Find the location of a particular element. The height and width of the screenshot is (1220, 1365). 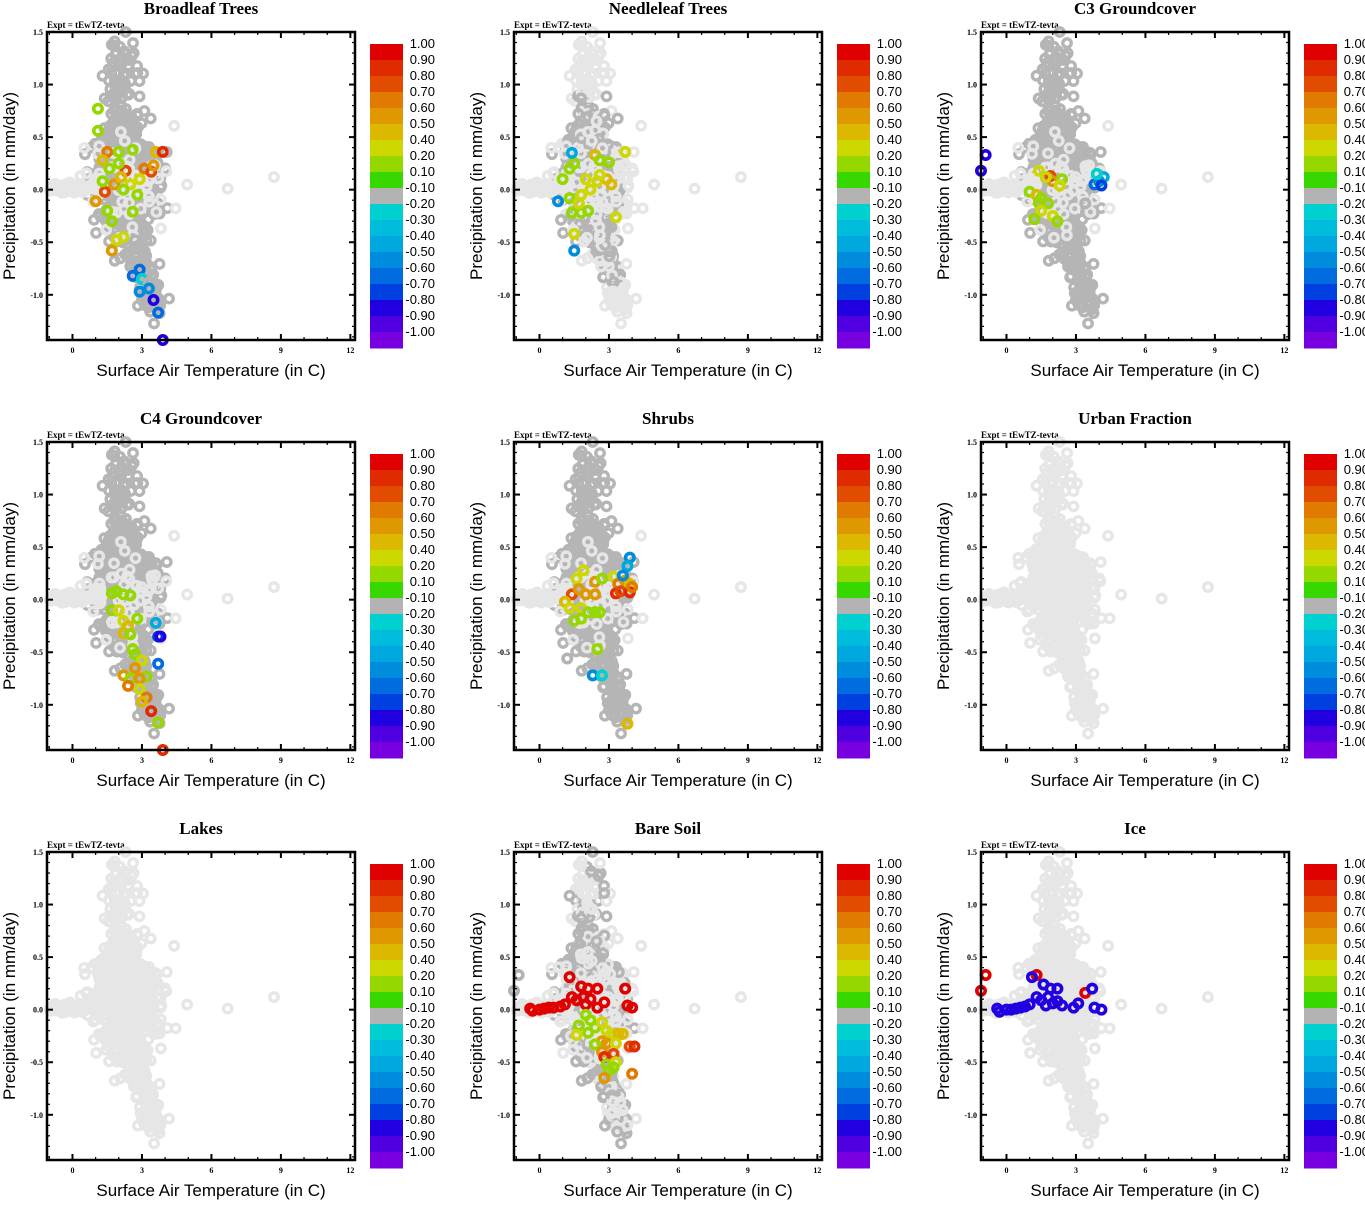

colorbar-label: -0.70 is located at coordinates (887, 283).